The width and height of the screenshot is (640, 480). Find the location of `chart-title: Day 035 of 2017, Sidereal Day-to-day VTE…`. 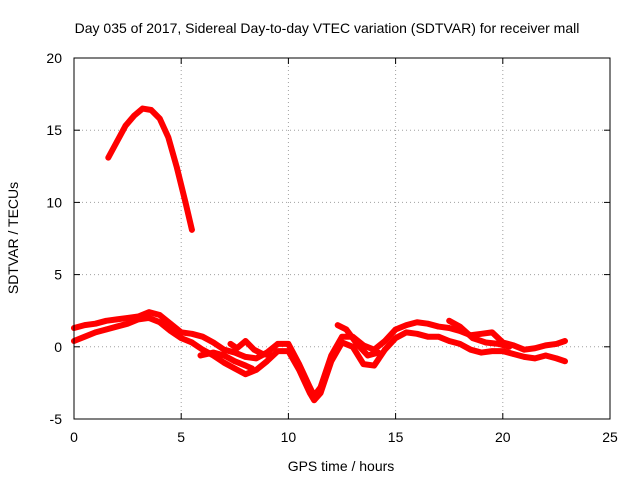

chart-title: Day 035 of 2017, Sidereal Day-to-day VTE… is located at coordinates (327, 28).